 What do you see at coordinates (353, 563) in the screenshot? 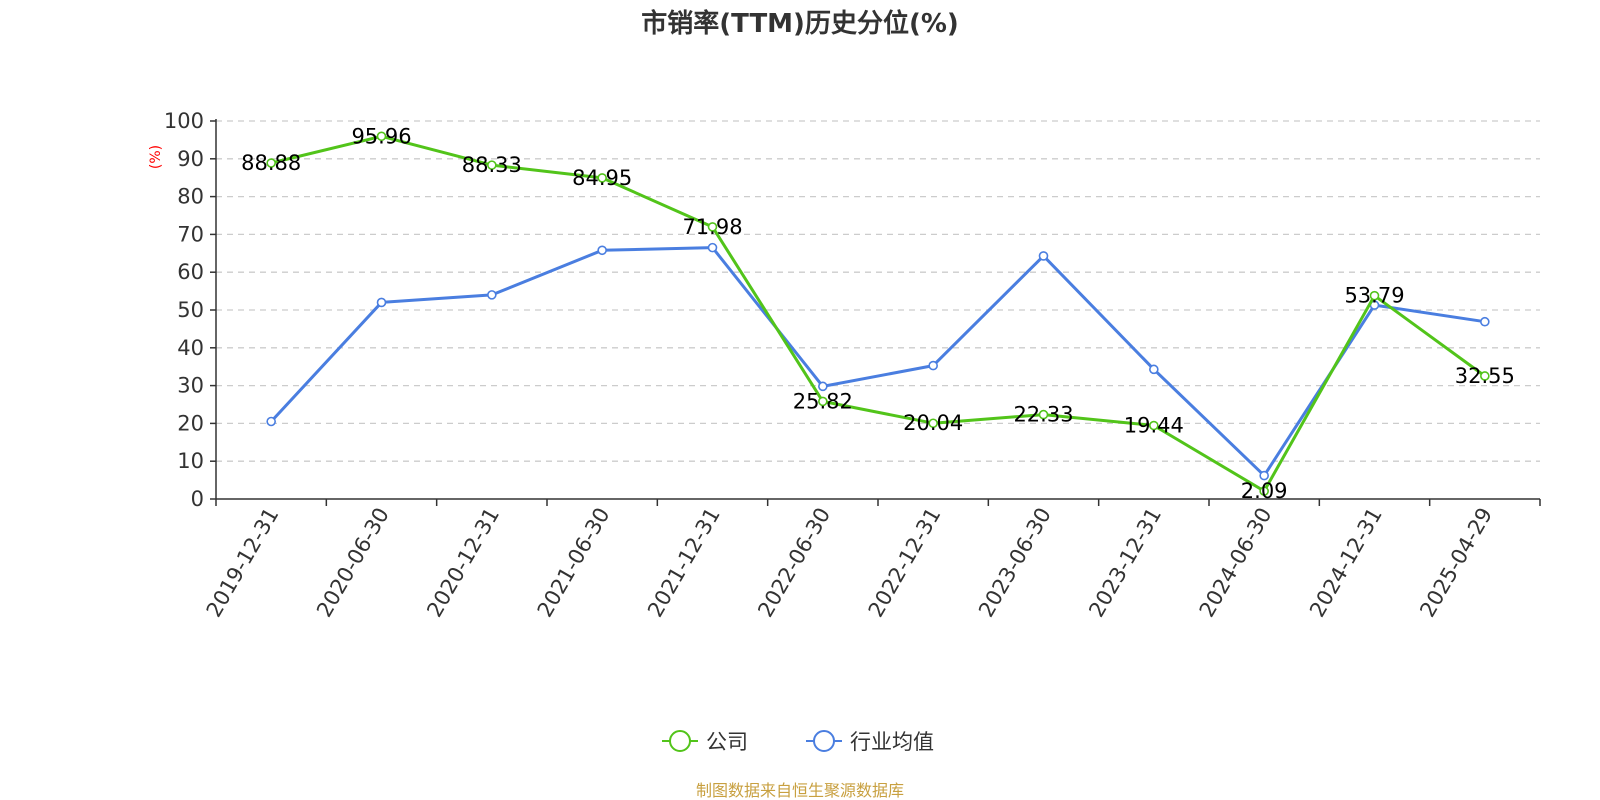
I see `x-tick-label-2020-06-30: 2020-06-30` at bounding box center [353, 563].